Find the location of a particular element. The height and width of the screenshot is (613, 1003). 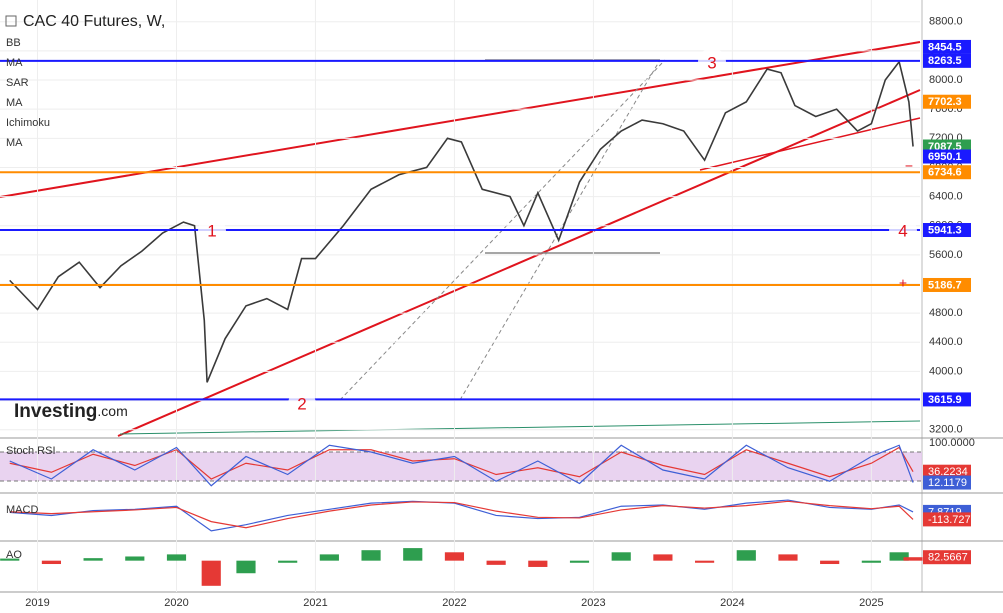

price-label: 7702.3 is located at coordinates (945, 102).